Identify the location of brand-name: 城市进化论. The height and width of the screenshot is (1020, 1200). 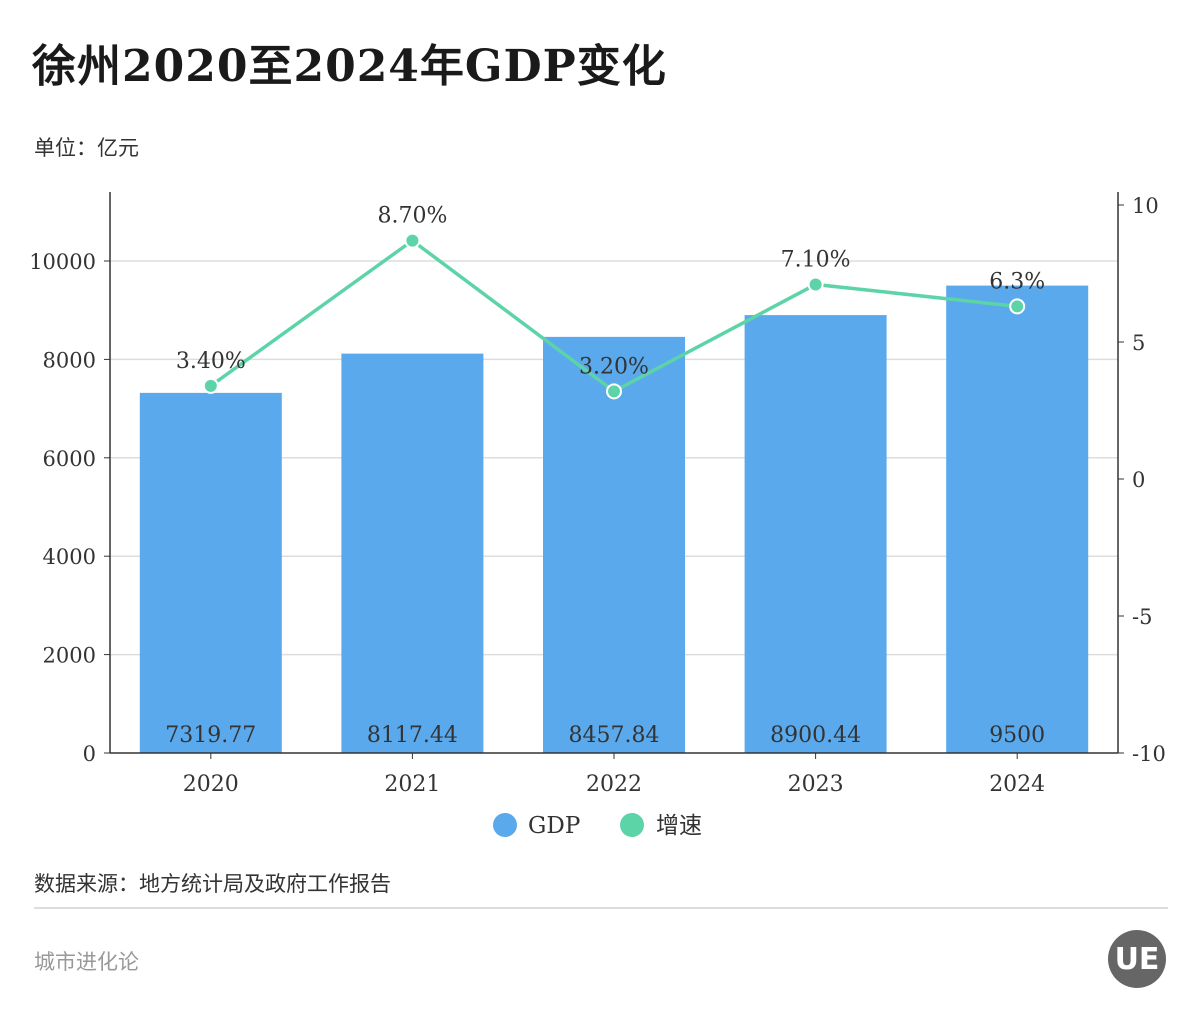
(86, 962).